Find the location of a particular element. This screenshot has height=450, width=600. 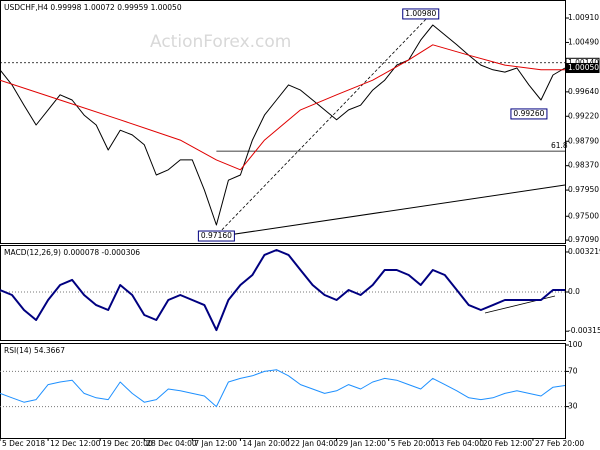

x-tick-label: 22 Jan 04:00 is located at coordinates (315, 443).